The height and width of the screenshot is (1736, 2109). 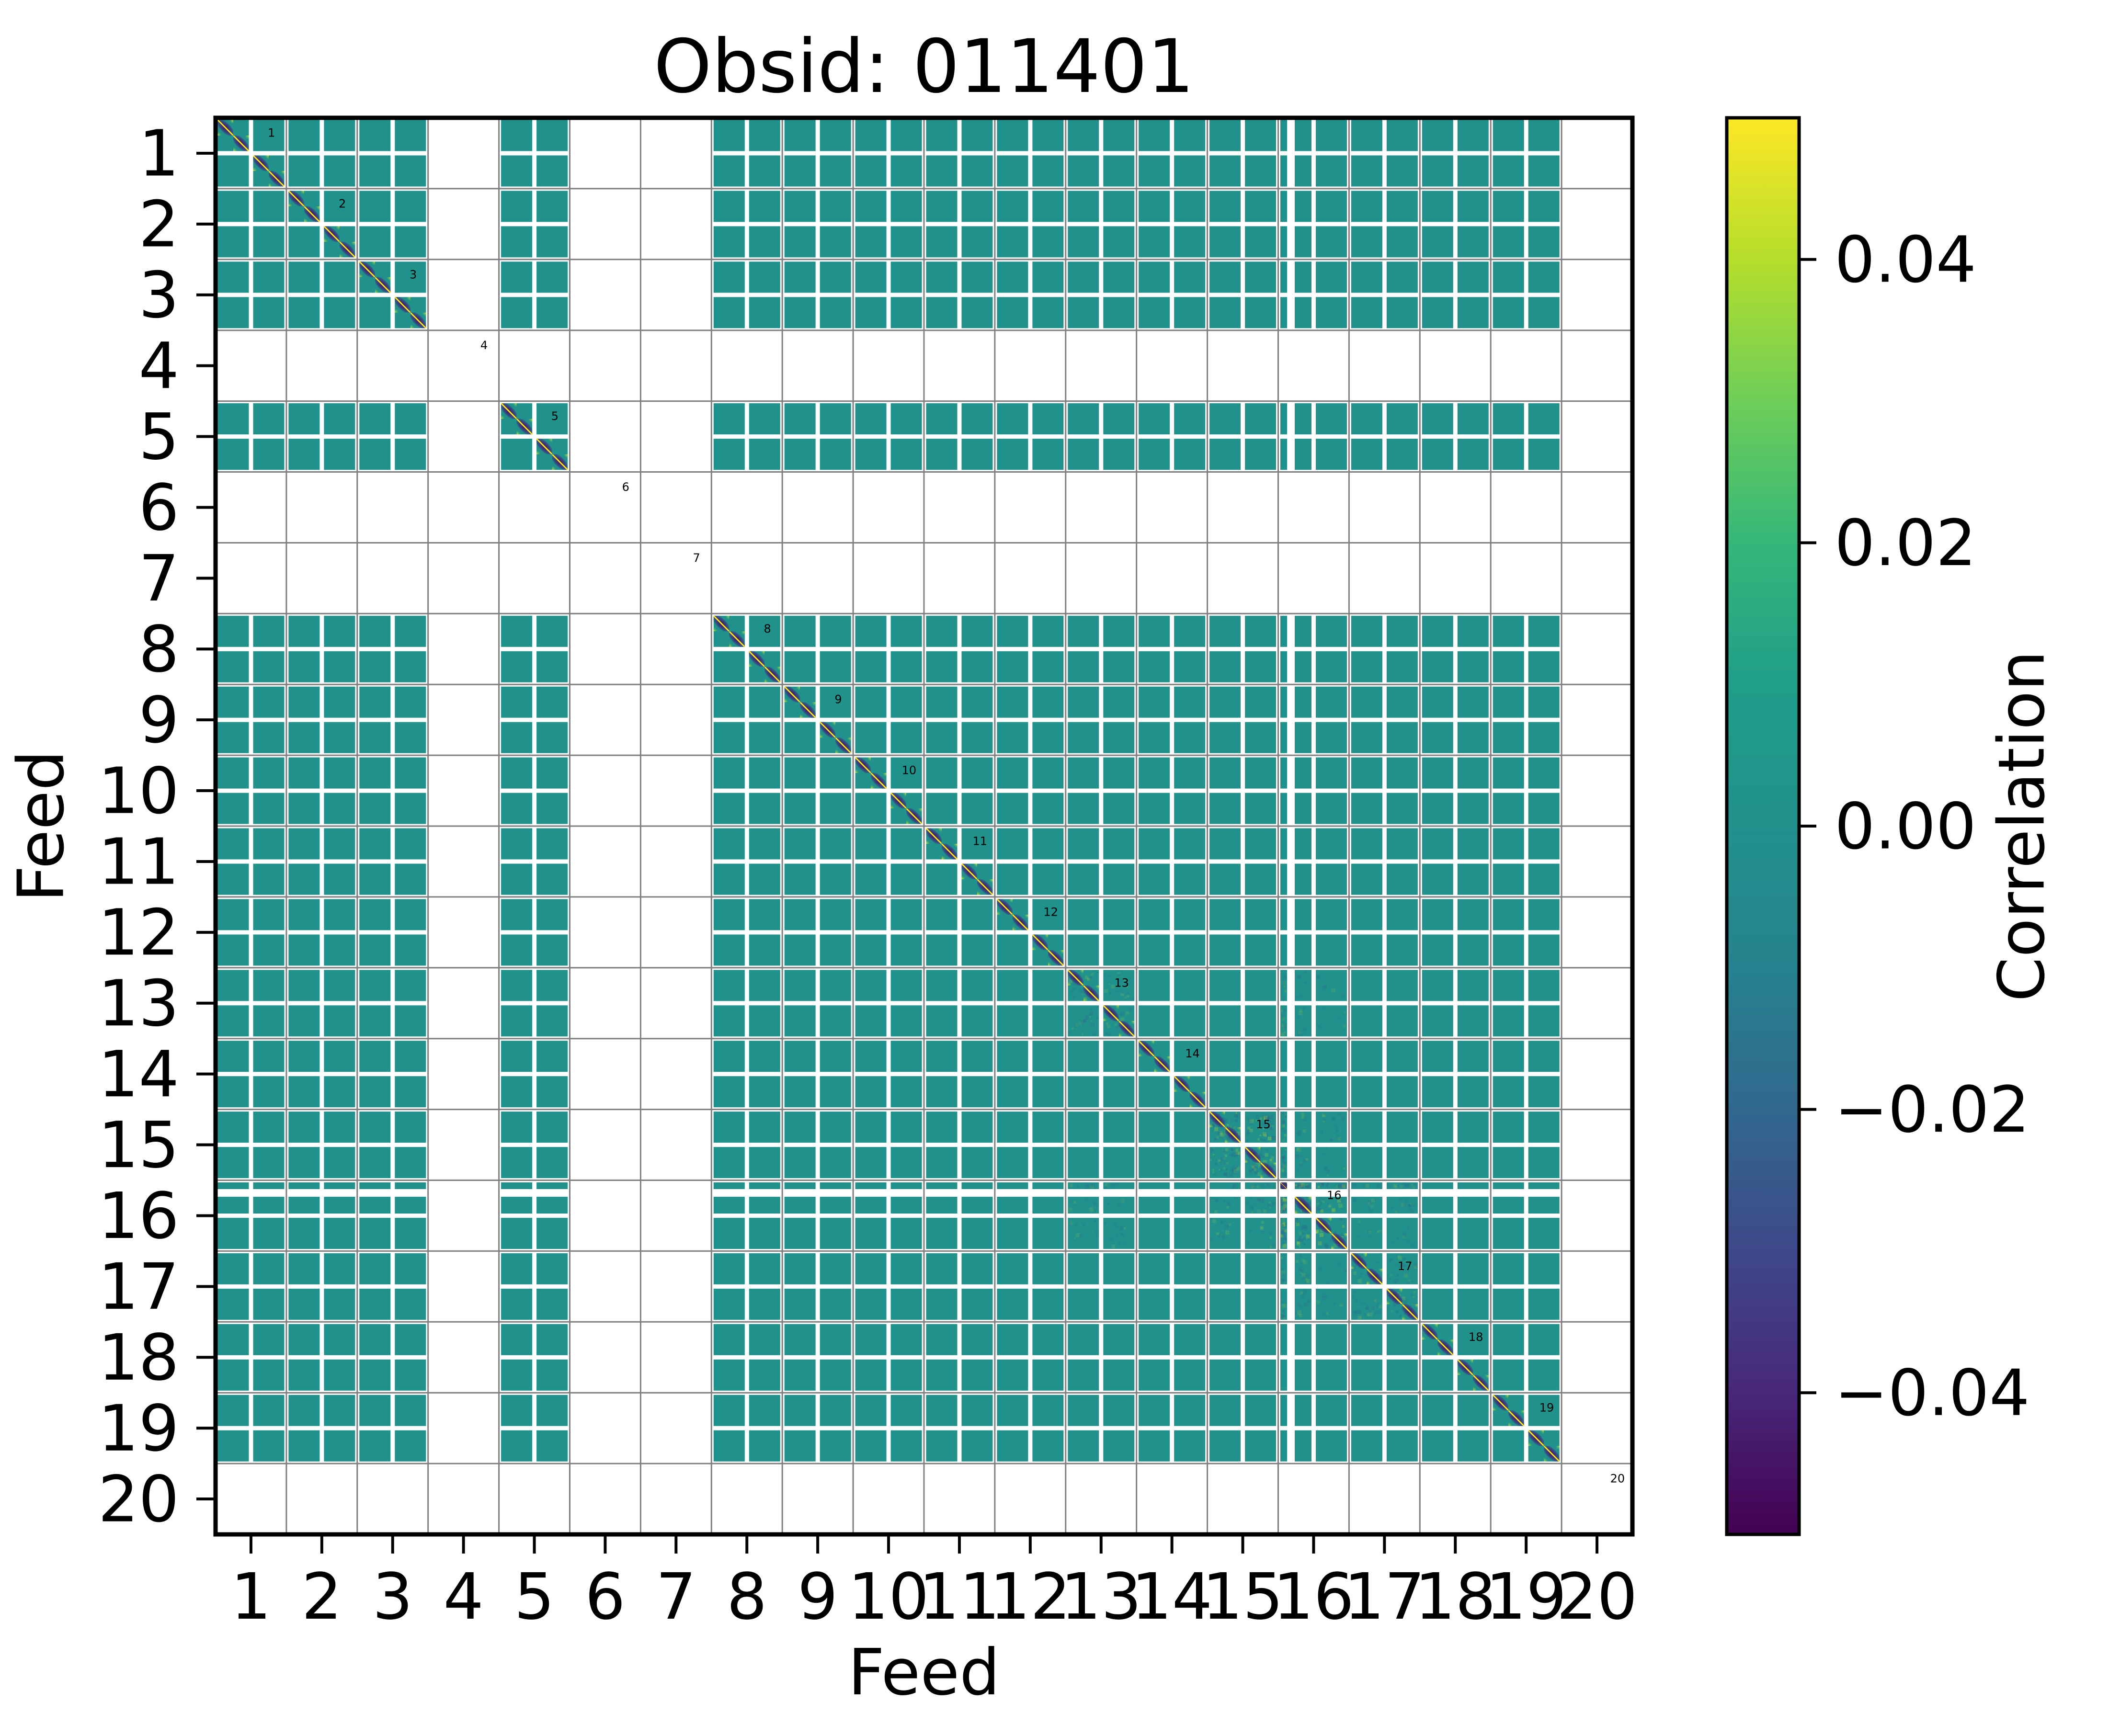 What do you see at coordinates (271, 133) in the screenshot?
I see `diagonal-feed-number: 1` at bounding box center [271, 133].